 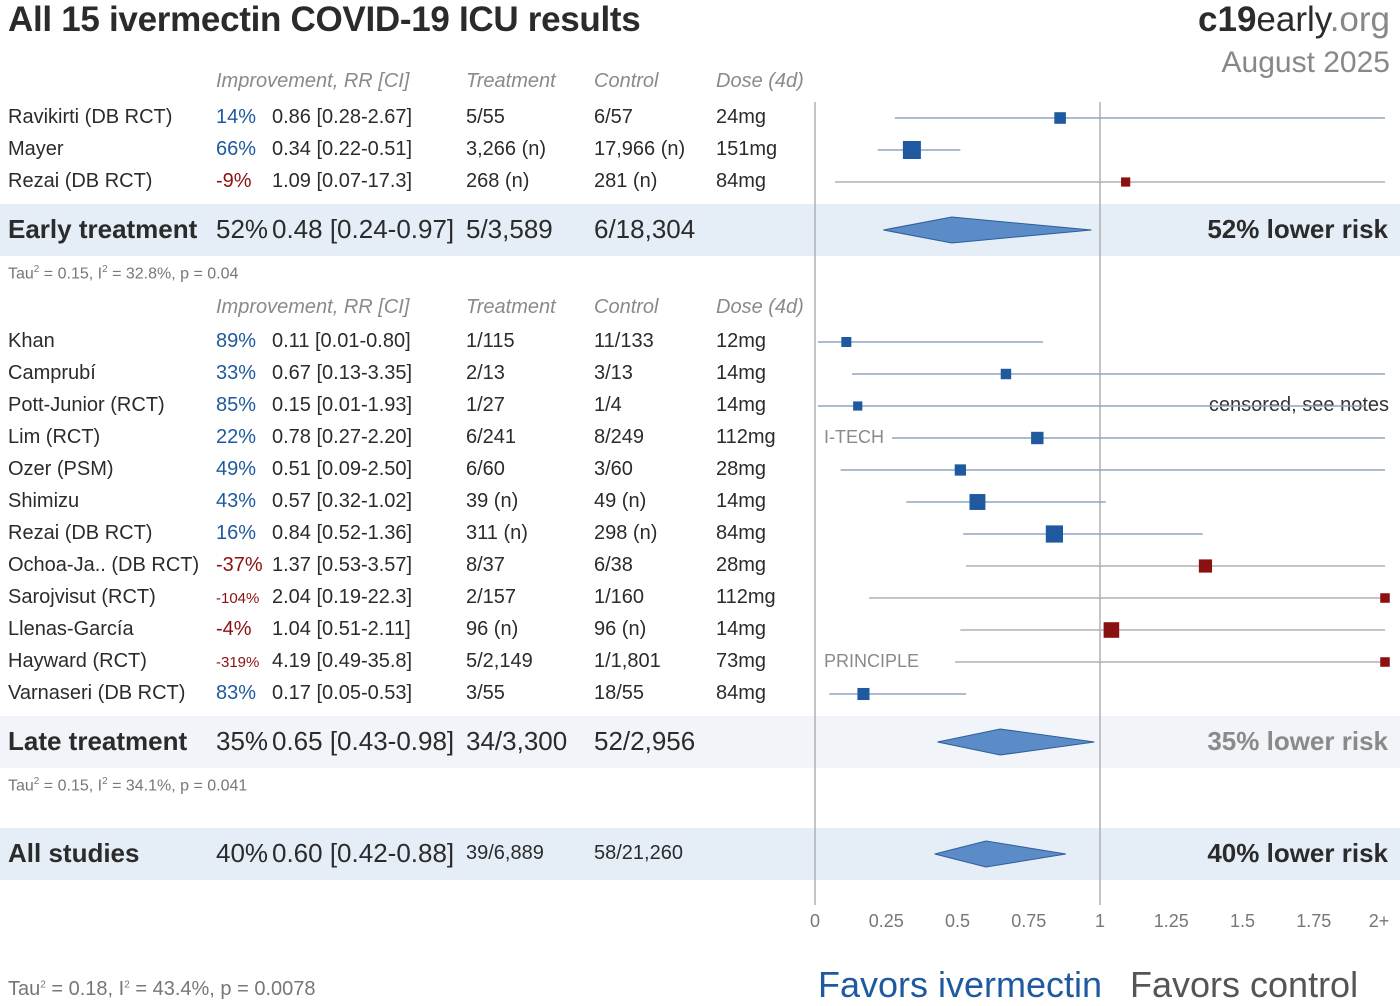 What do you see at coordinates (148, 274) in the screenshot?
I see `i2: 32.8%` at bounding box center [148, 274].